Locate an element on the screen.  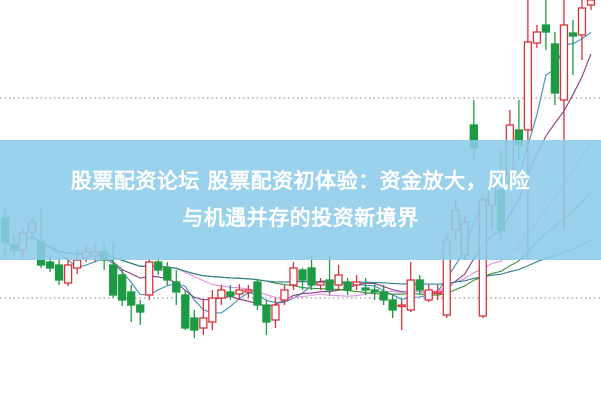
title-line-2: 与机遇并存的投资新境界 is located at coordinates (300, 218).